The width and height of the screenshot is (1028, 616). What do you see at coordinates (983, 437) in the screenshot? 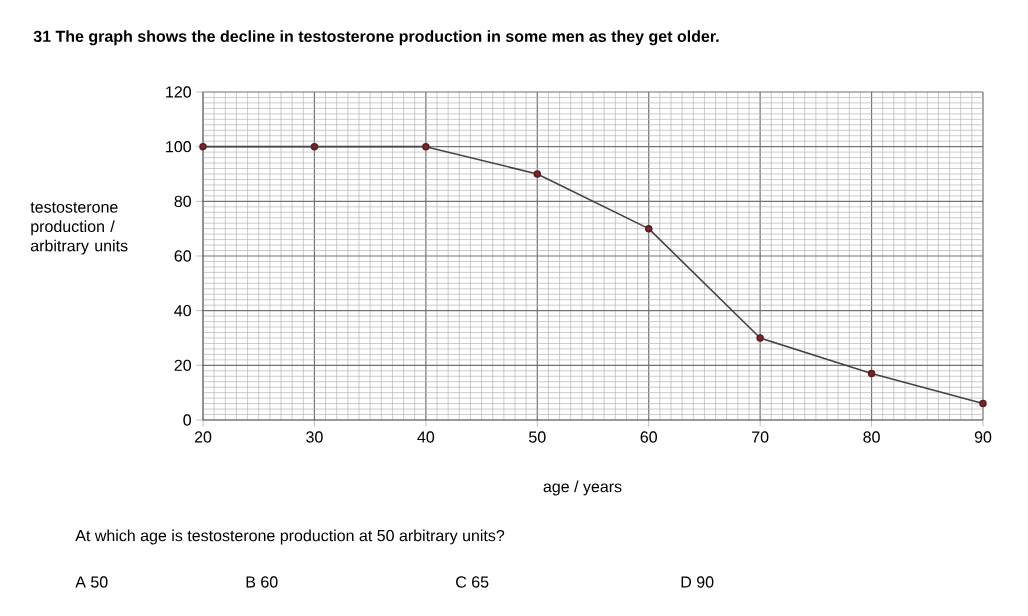
I see `x-tick-label: 90` at bounding box center [983, 437].